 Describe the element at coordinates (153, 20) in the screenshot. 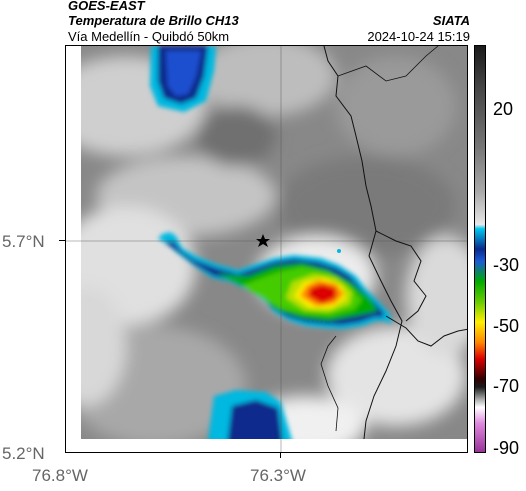

I see `product-title: Temperatura de Brillo CH13` at that location.